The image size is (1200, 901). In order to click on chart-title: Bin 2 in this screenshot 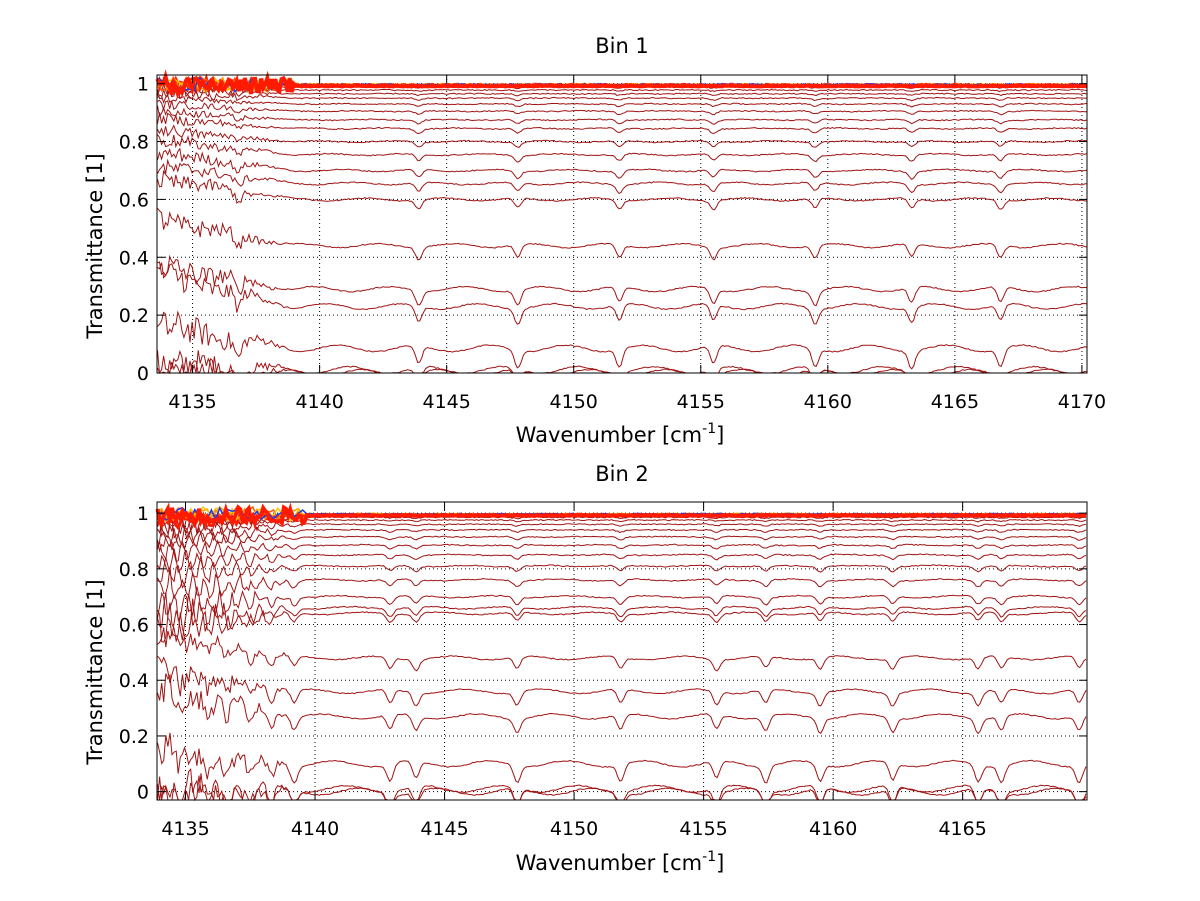, I will do `click(622, 474)`.